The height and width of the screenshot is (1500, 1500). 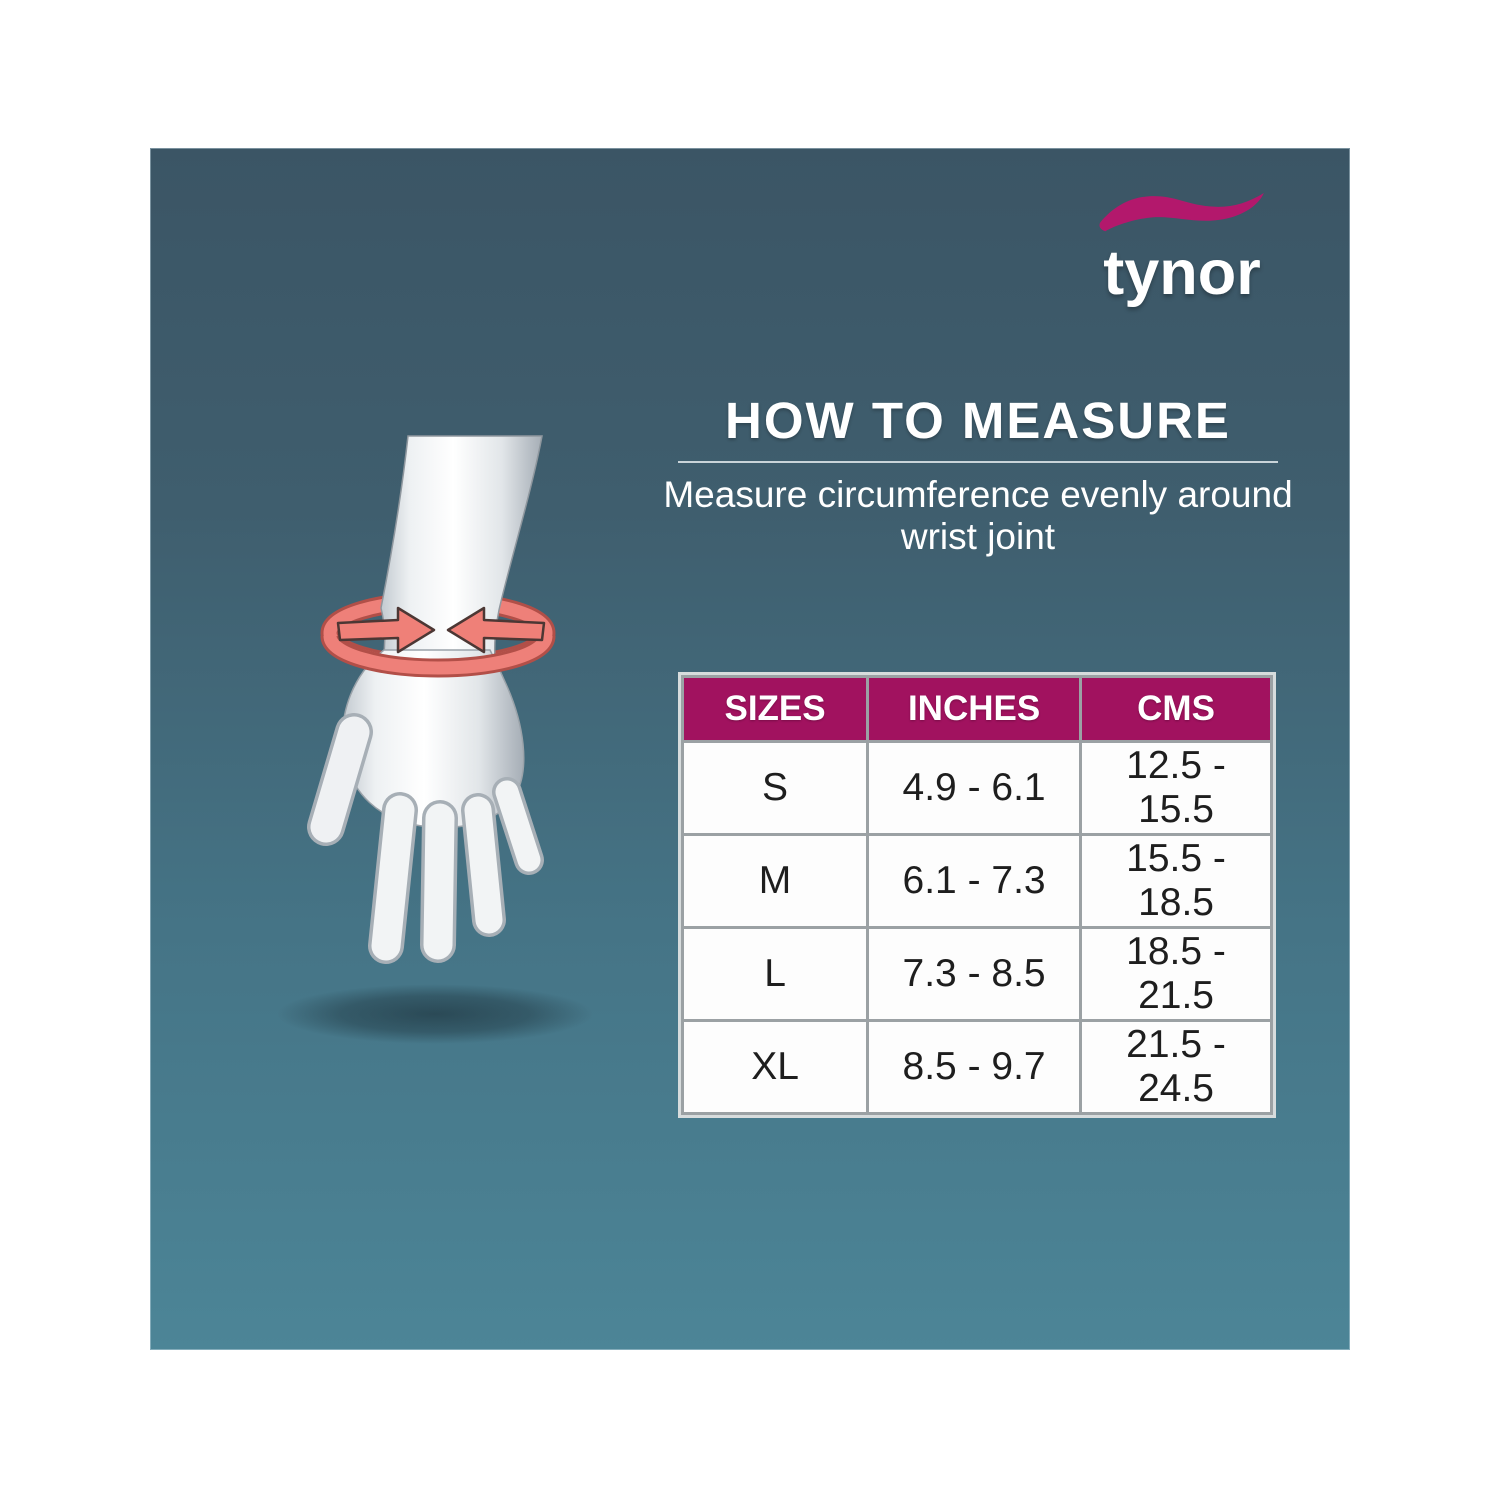 What do you see at coordinates (1182, 273) in the screenshot?
I see `brand-name: tynor` at bounding box center [1182, 273].